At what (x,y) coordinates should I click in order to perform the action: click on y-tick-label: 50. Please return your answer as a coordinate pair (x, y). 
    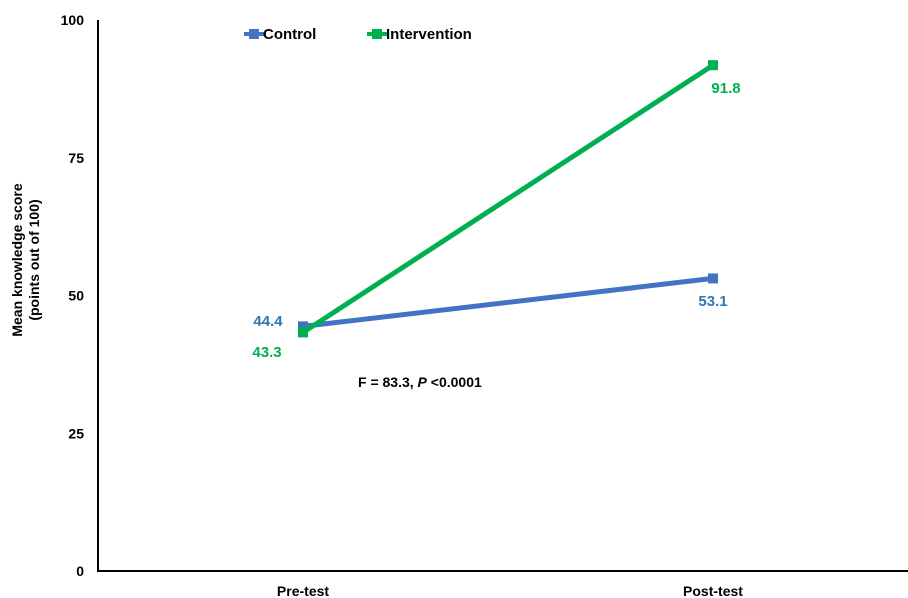
    Looking at the image, I should click on (76, 296).